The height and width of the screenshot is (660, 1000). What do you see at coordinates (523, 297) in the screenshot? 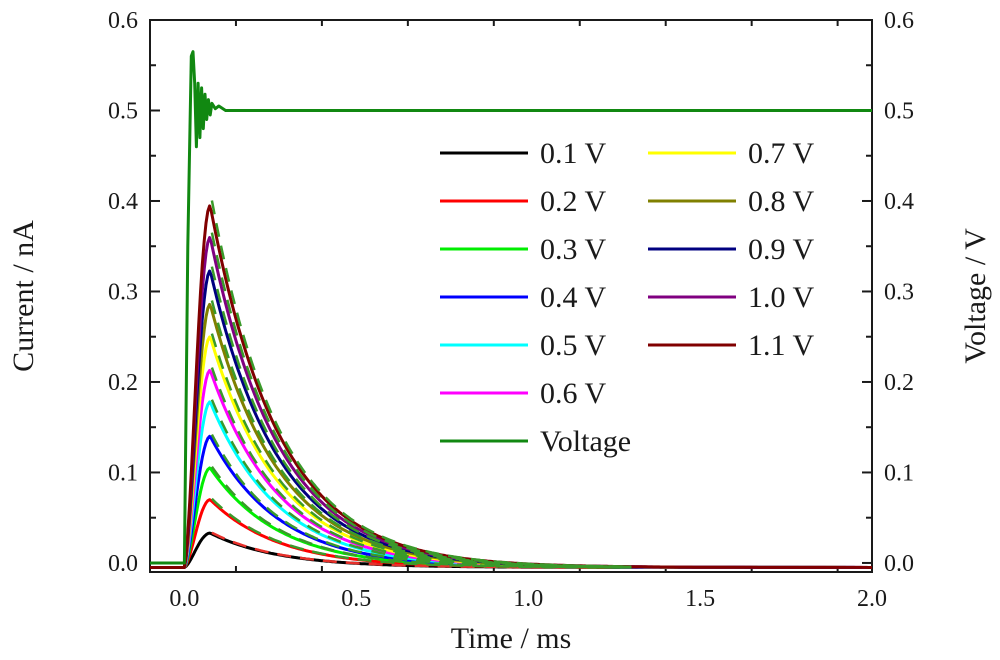
I see `legend-entry-0-4-v: 0.4 V` at bounding box center [523, 297].